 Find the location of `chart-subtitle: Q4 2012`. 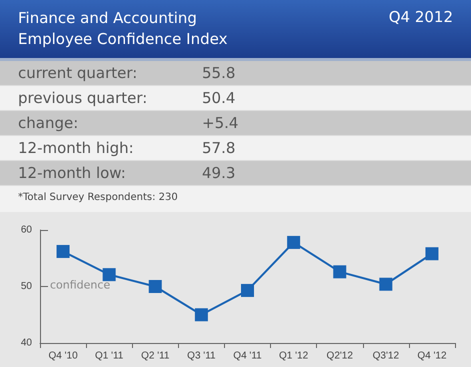

chart-subtitle: Q4 2012 is located at coordinates (420, 17).